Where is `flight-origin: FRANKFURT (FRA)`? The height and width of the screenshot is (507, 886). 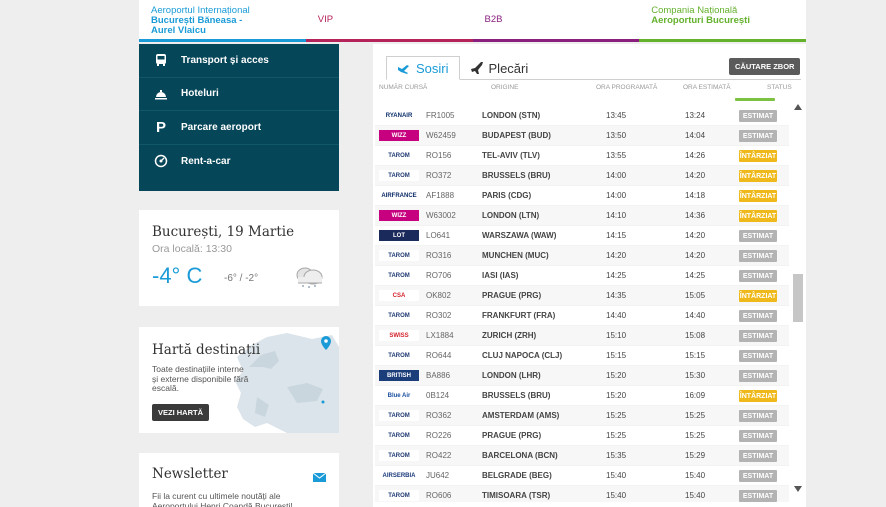
flight-origin: FRANKFURT (FRA) is located at coordinates (519, 315).